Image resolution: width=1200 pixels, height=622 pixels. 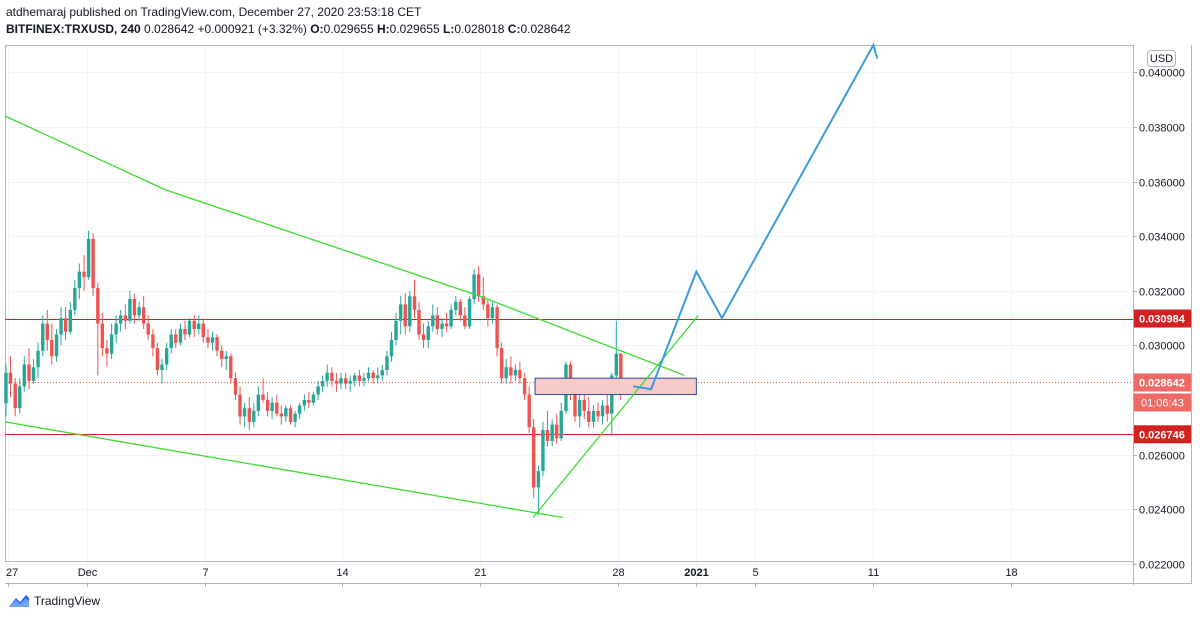 I want to click on open-label: O:, so click(x=317, y=29).